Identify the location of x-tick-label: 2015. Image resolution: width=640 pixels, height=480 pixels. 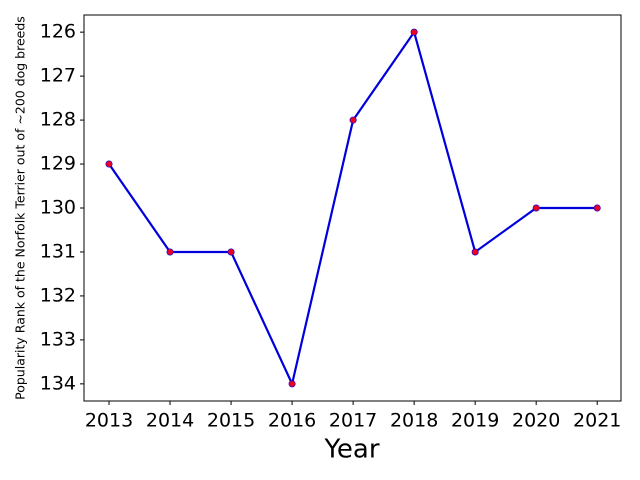
(231, 421).